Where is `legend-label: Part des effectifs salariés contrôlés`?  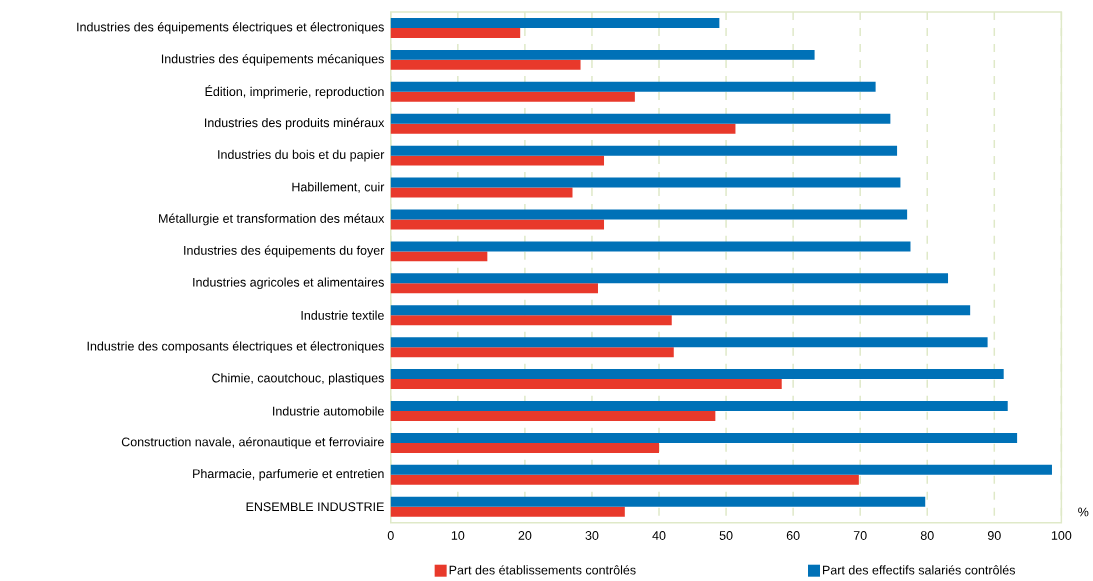
legend-label: Part des effectifs salariés contrôlés is located at coordinates (919, 570).